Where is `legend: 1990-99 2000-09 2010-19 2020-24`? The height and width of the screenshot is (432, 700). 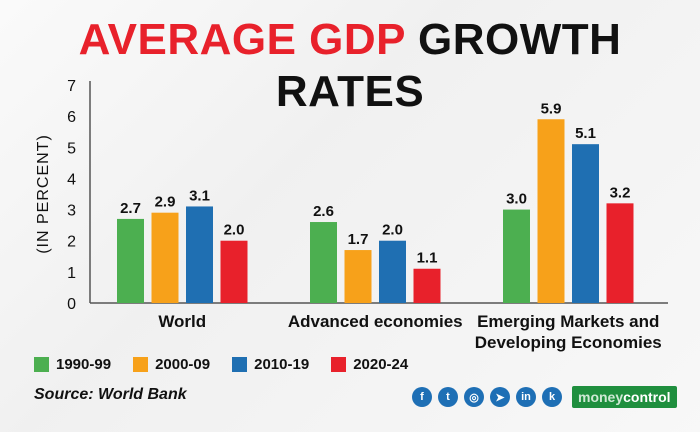
legend: 1990-99 2000-09 2010-19 2020-24 is located at coordinates (221, 364).